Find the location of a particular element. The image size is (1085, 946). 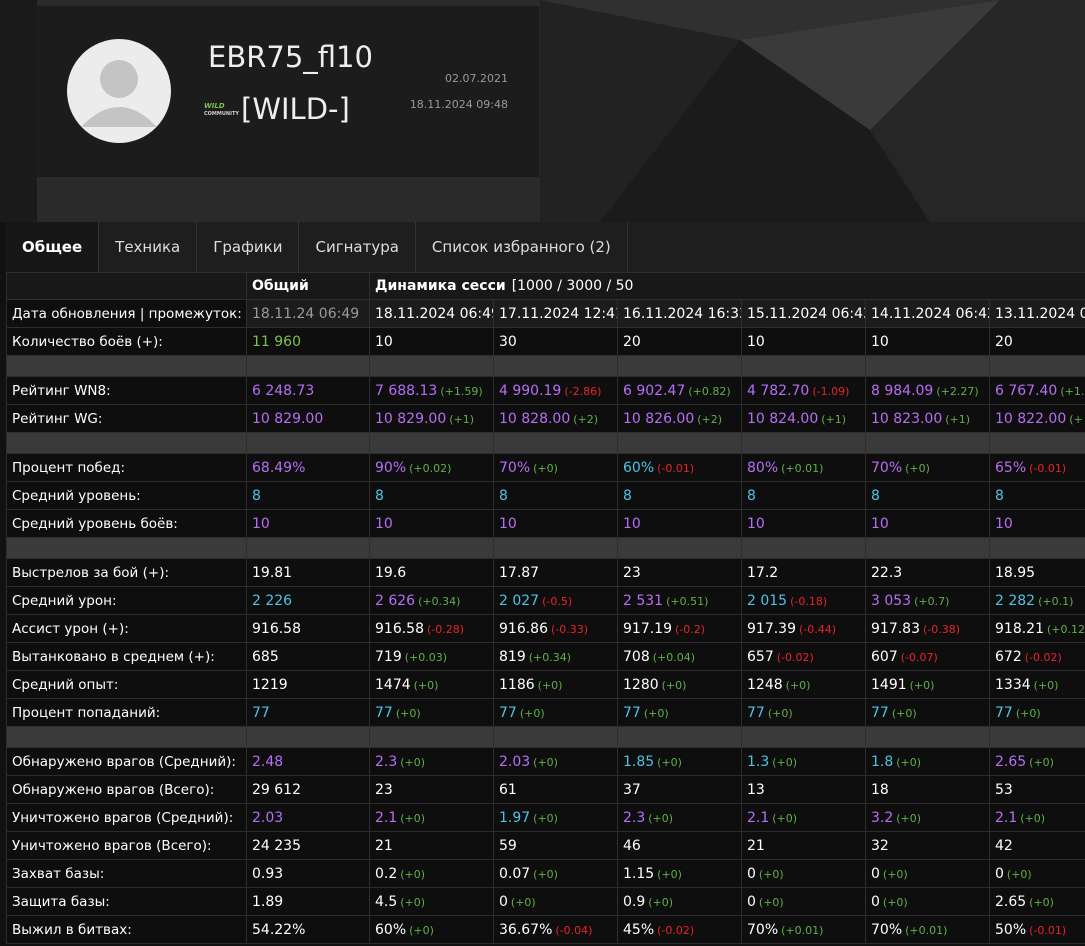

stat-value: 917.19 is located at coordinates (647, 628).